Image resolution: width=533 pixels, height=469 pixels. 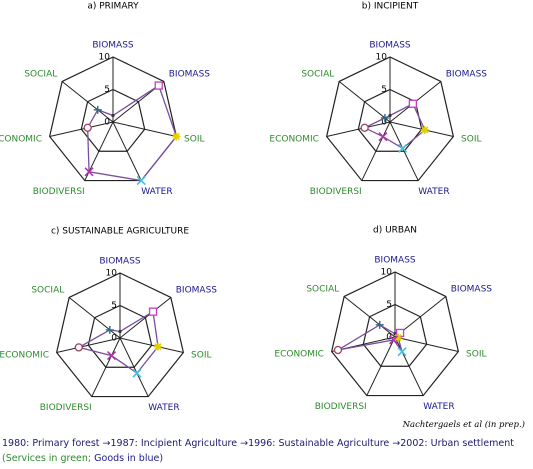 I want to click on source: Nachtergaels et al (in prep.), so click(x=463, y=425).